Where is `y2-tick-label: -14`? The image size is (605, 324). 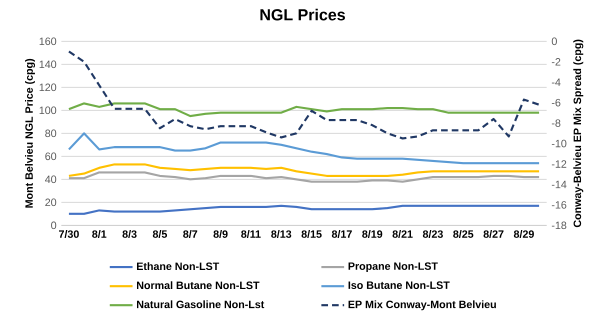
y2-tick-label: -14 is located at coordinates (559, 184).